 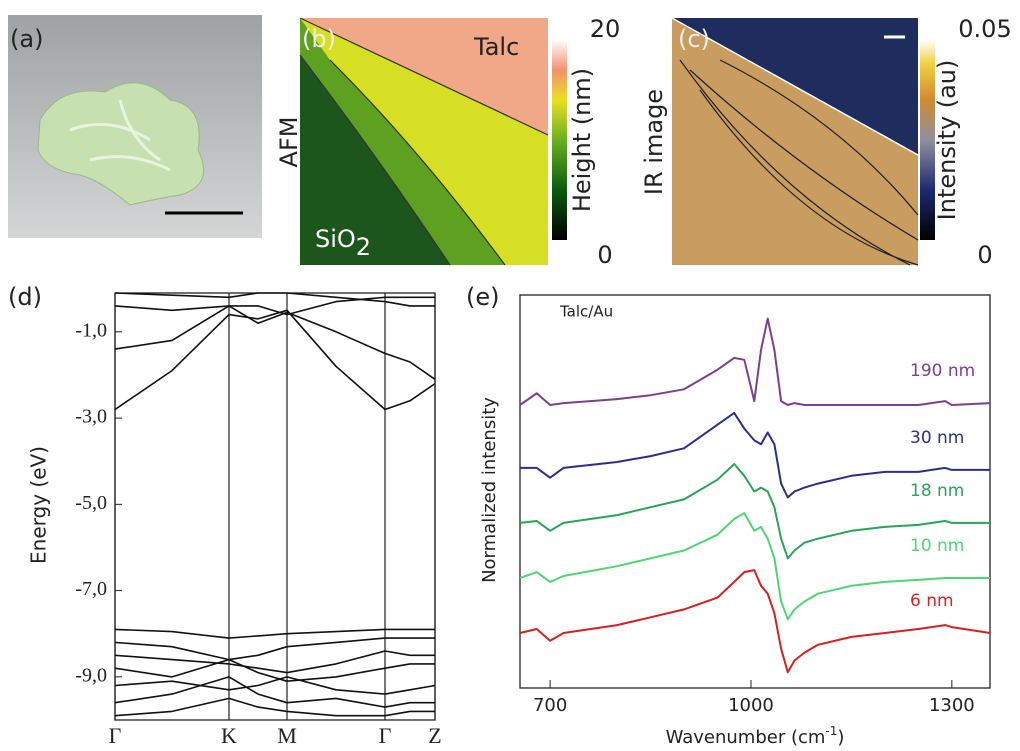 What do you see at coordinates (335, 239) in the screenshot?
I see `text: SiO` at bounding box center [335, 239].